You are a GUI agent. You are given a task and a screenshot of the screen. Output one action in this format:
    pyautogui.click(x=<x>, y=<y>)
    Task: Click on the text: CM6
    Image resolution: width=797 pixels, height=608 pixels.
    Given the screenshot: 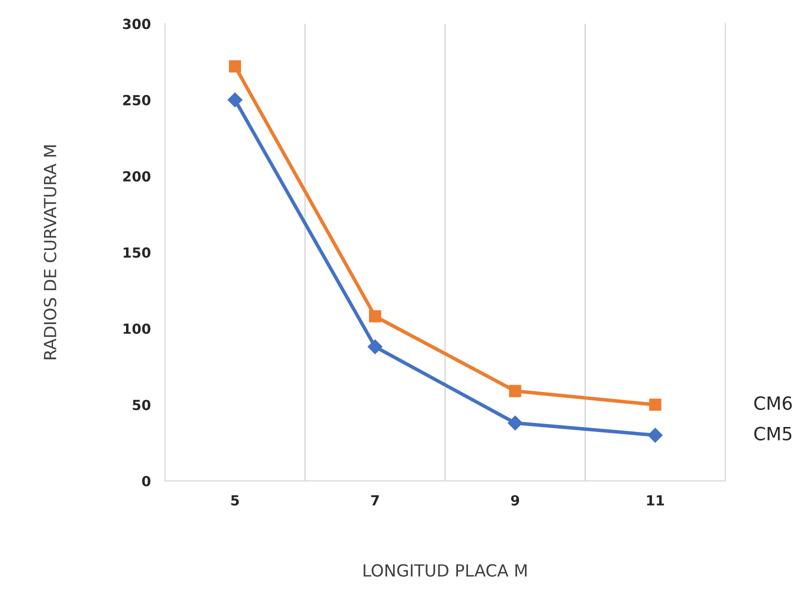 What is the action you would take?
    pyautogui.click(x=773, y=403)
    